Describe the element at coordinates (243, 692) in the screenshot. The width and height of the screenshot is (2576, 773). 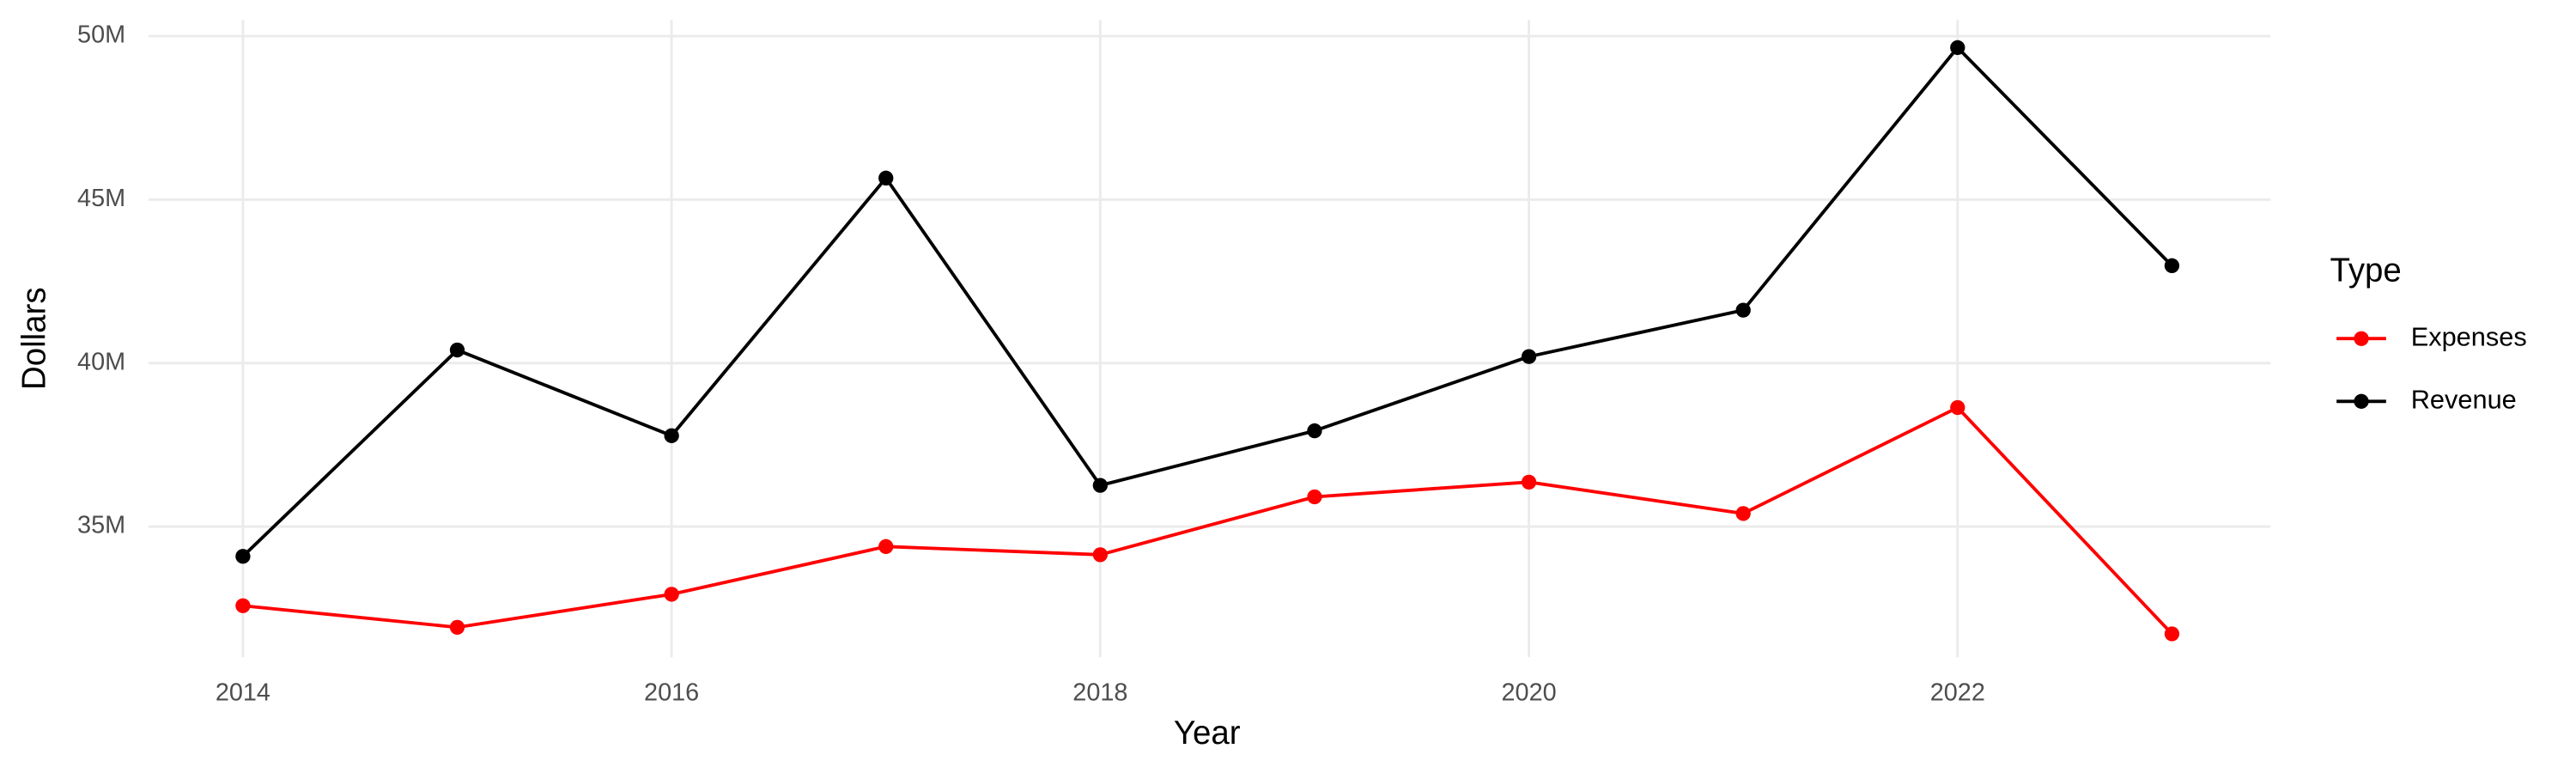
I see `x-tick-label: 2014` at that location.